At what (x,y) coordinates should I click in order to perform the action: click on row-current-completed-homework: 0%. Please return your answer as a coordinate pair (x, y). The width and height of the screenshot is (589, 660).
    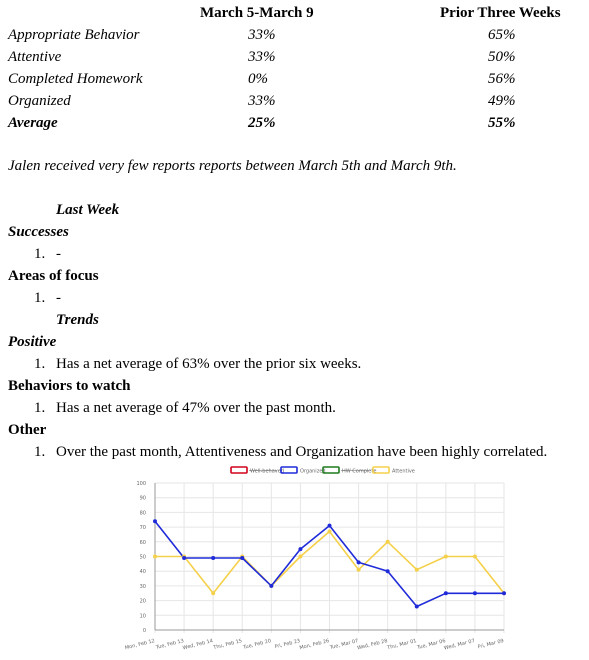
    Looking at the image, I should click on (258, 79).